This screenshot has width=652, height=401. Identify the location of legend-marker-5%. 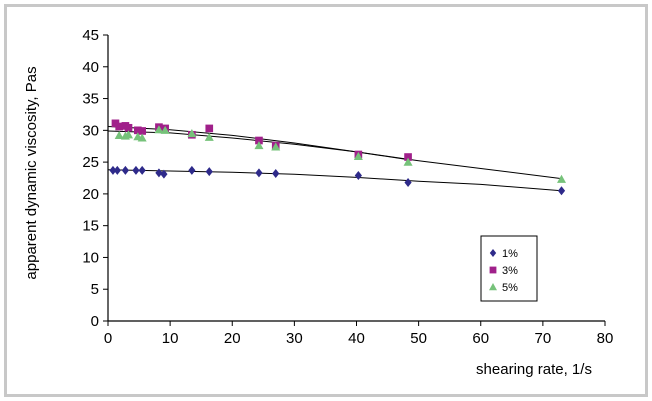
(493, 287).